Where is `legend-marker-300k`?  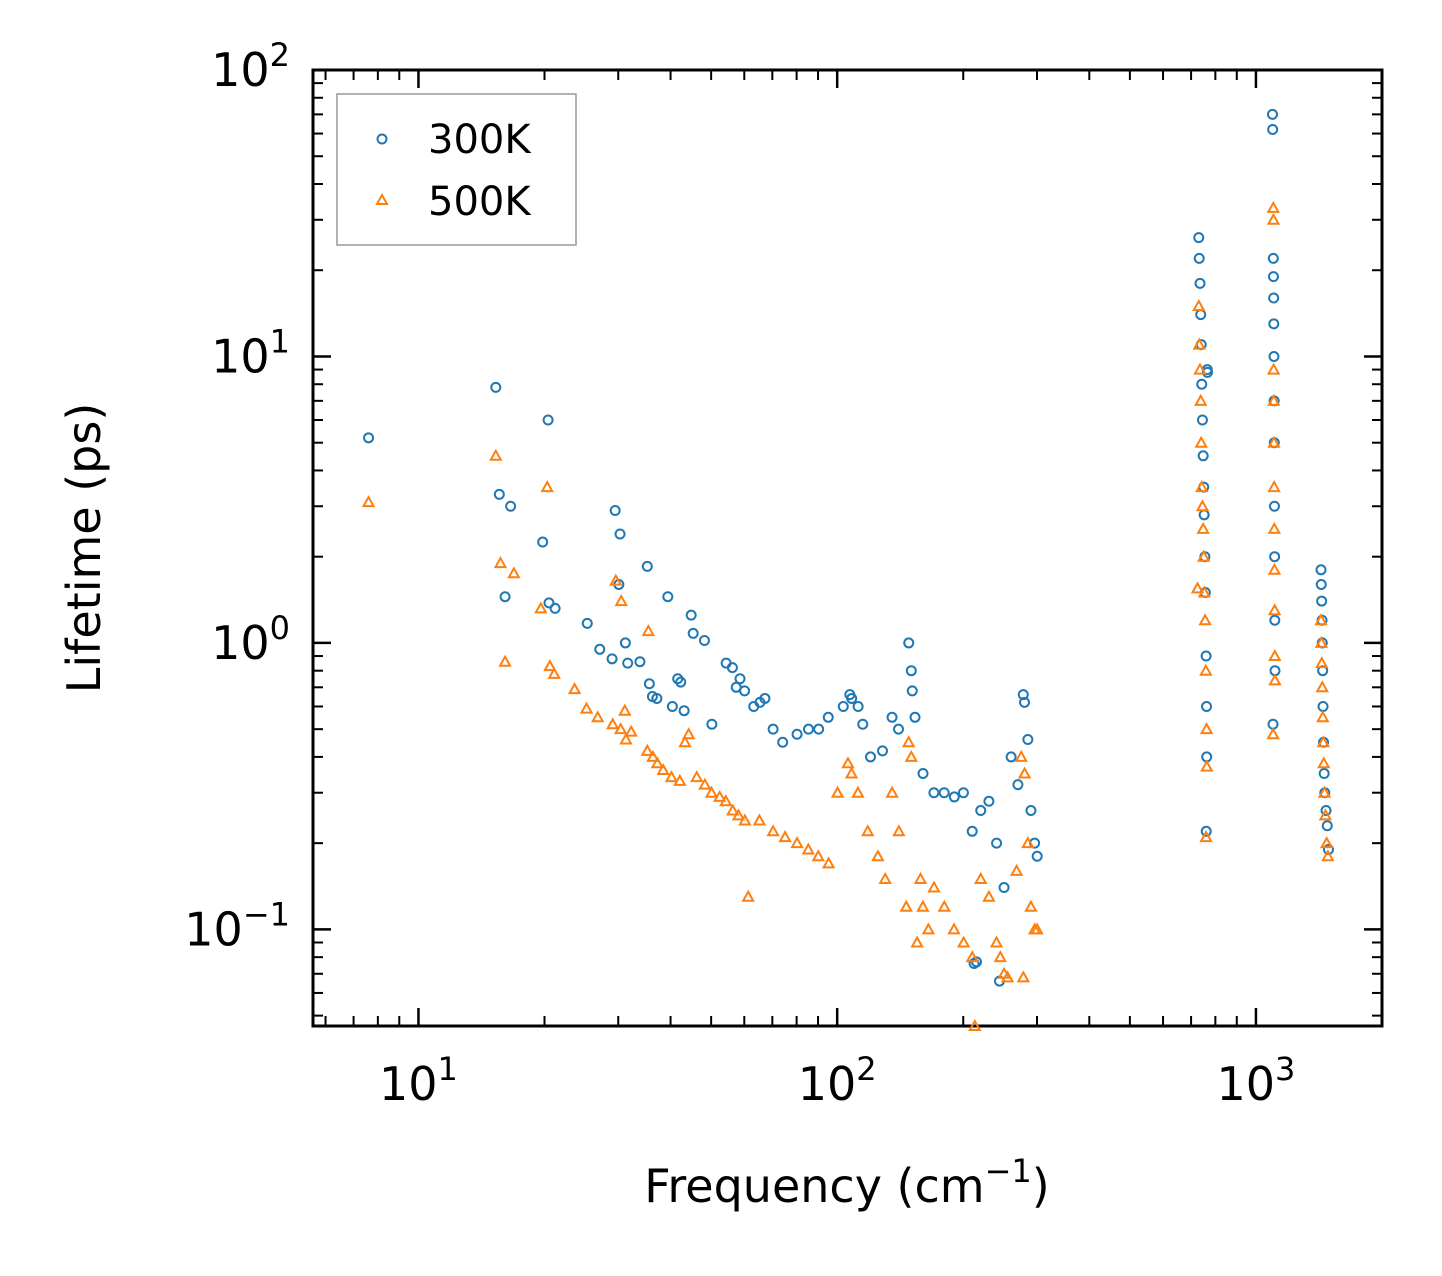
legend-marker-300k is located at coordinates (382, 139).